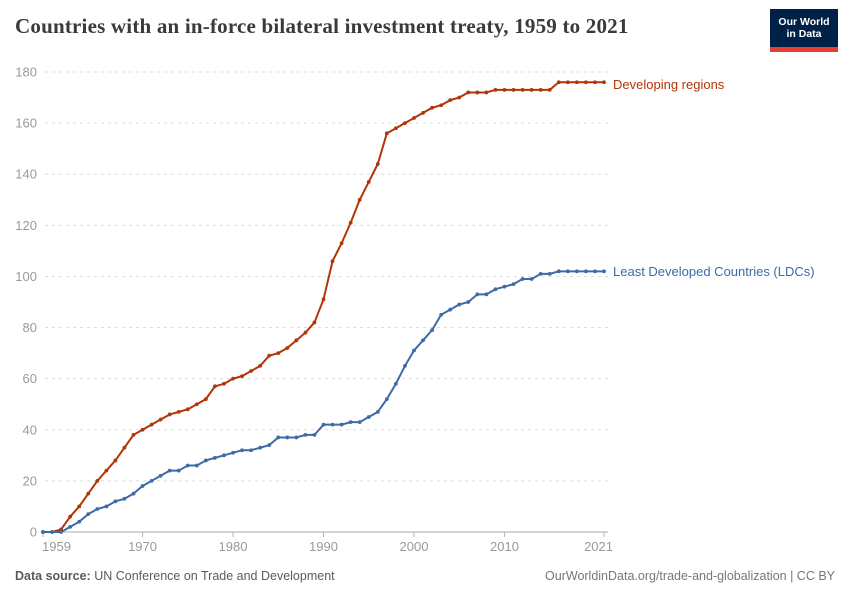 This screenshot has width=850, height=600. Describe the element at coordinates (669, 84) in the screenshot. I see `series-label-developing-regions: Developing regions` at that location.